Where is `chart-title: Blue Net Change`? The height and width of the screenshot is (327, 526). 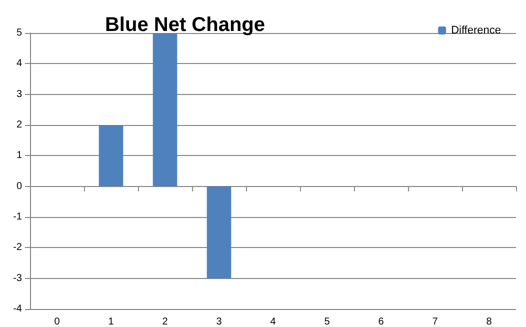
chart-title: Blue Net Change is located at coordinates (185, 25).